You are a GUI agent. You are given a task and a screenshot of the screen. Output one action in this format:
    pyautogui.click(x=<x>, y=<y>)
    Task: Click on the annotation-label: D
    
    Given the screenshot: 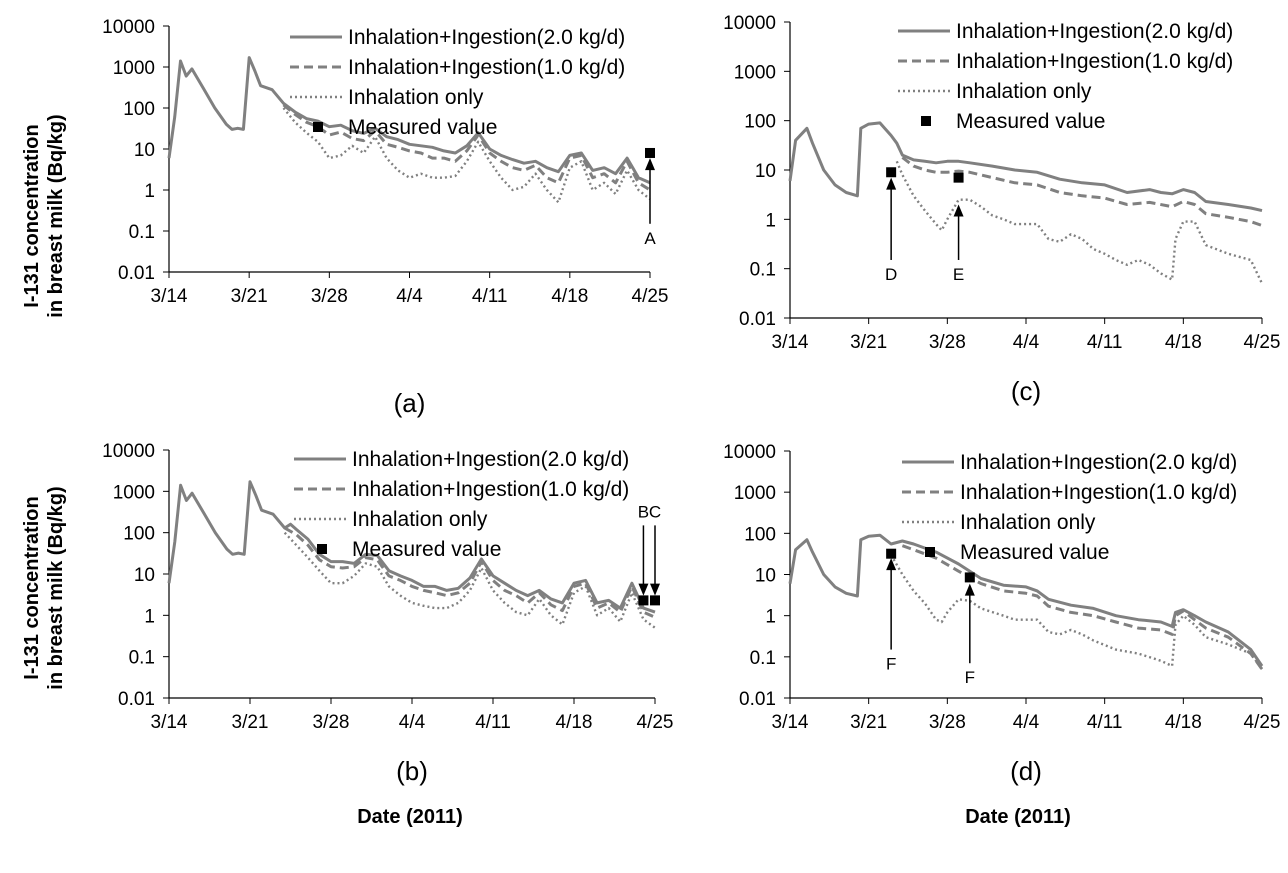 What is the action you would take?
    pyautogui.click(x=891, y=274)
    